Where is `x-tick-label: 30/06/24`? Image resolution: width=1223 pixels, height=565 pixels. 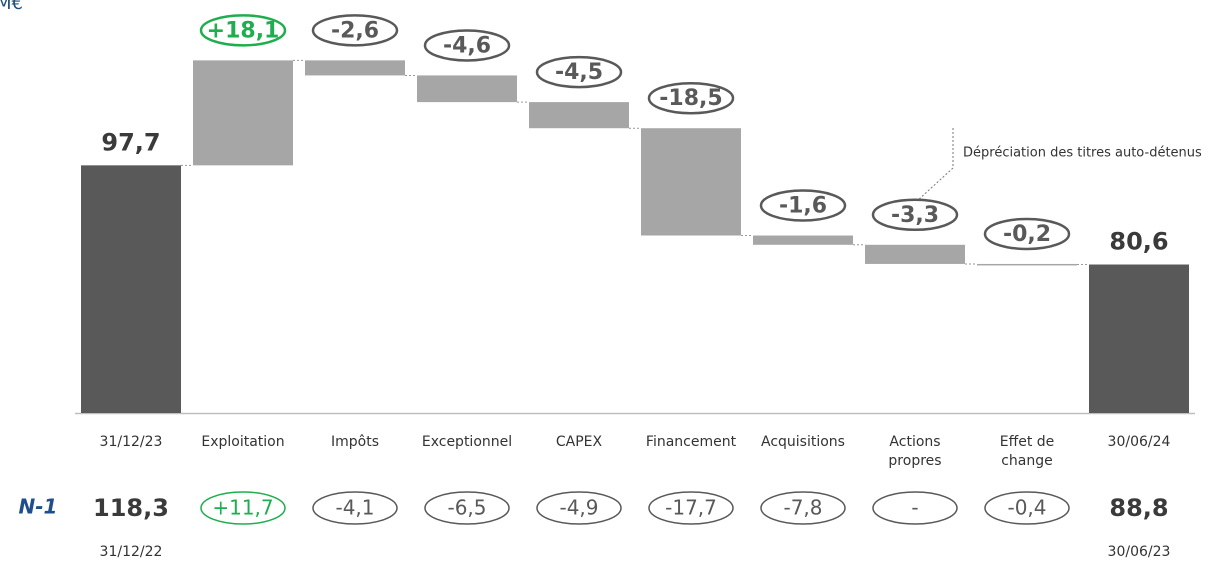
x-tick-label: 30/06/24 is located at coordinates (1139, 442).